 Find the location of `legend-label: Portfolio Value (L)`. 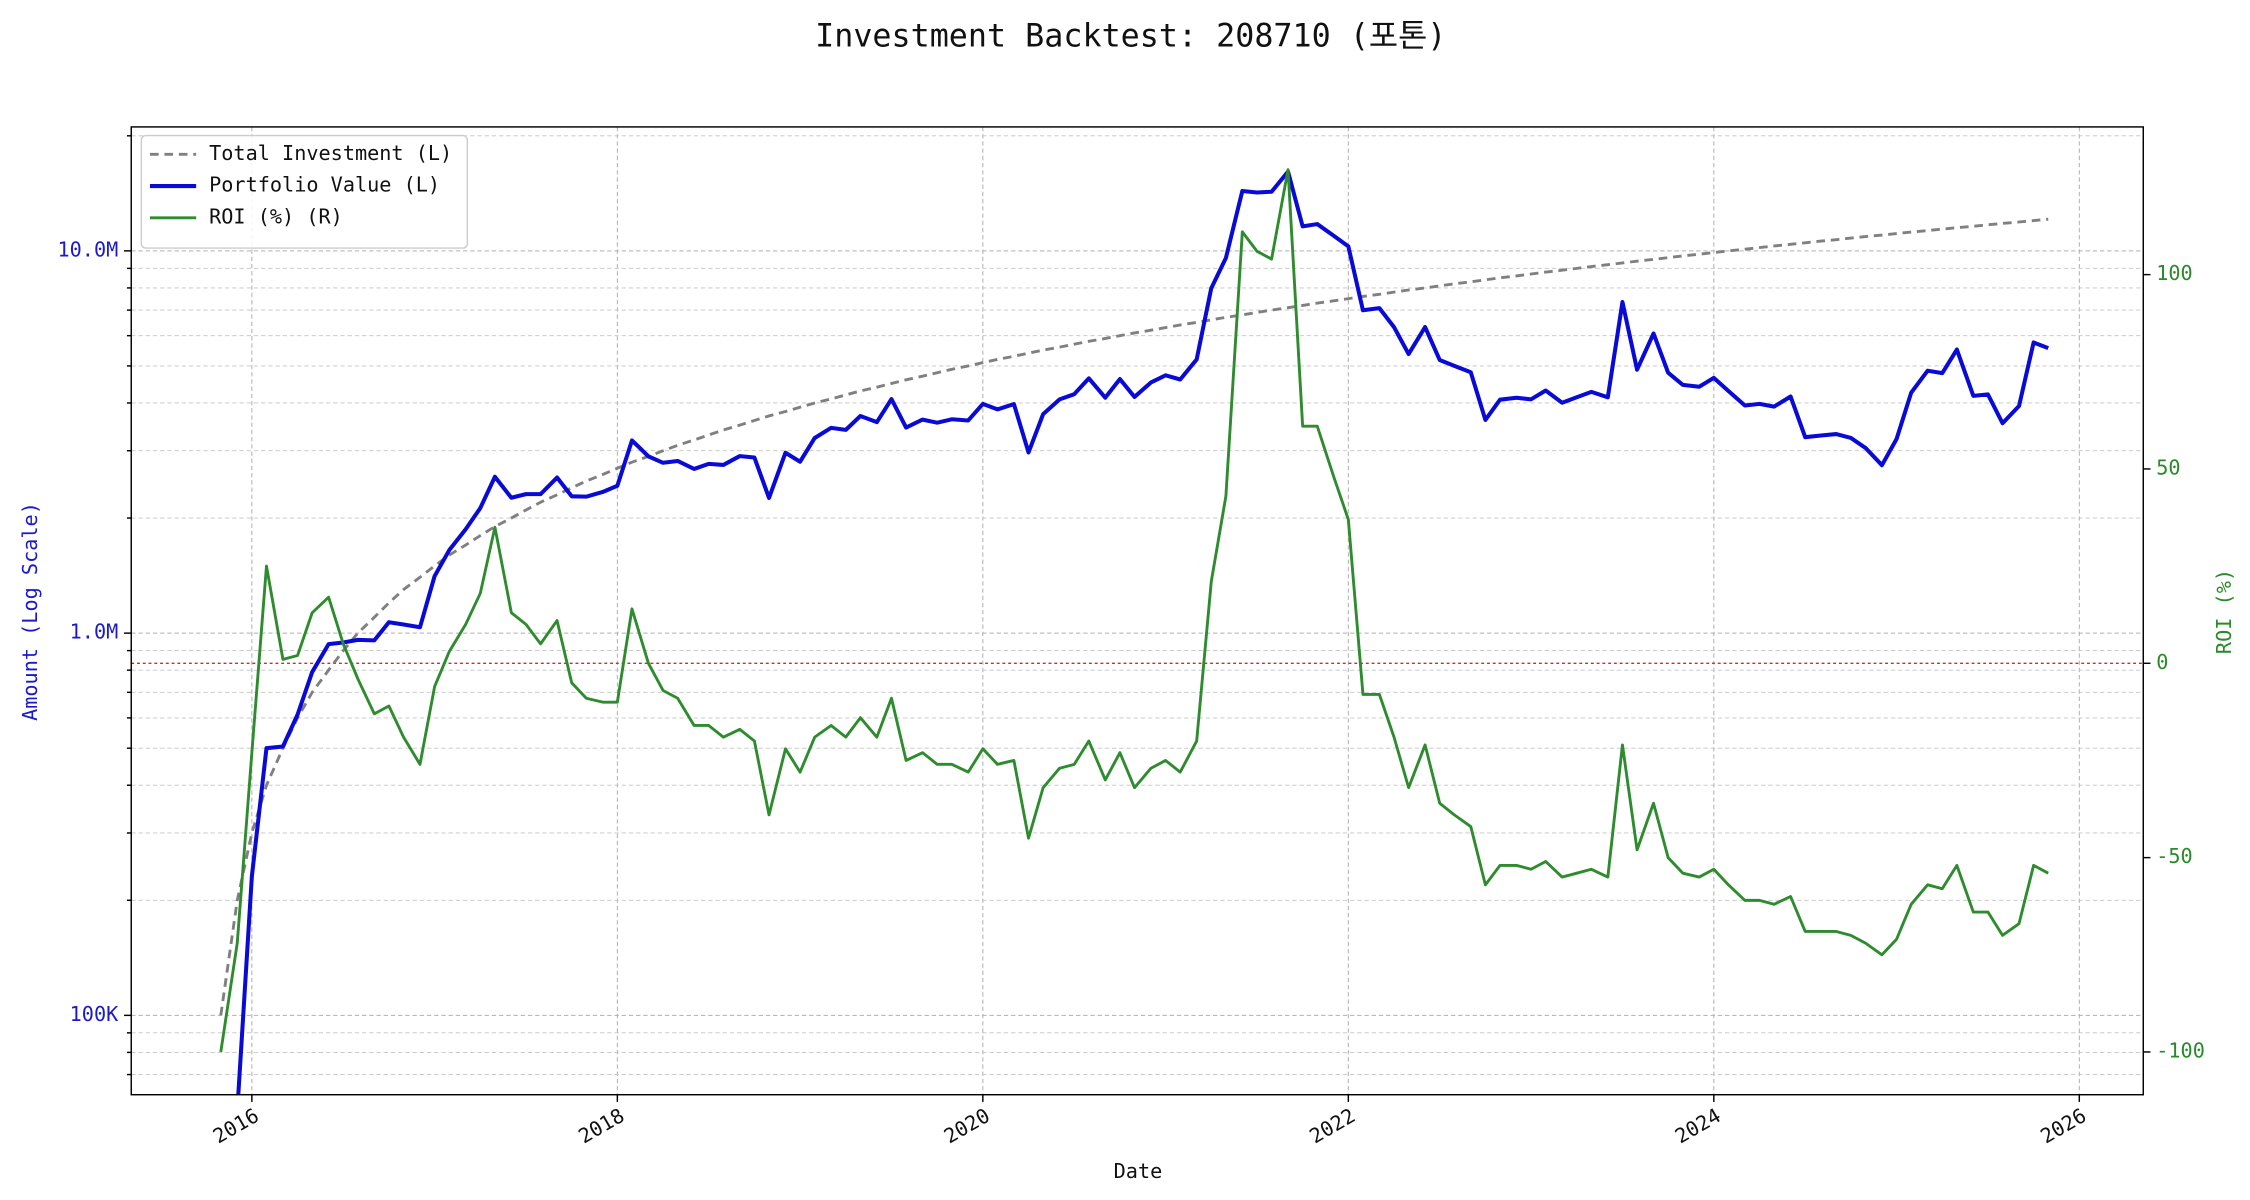

legend-label: Portfolio Value (L) is located at coordinates (324, 185).